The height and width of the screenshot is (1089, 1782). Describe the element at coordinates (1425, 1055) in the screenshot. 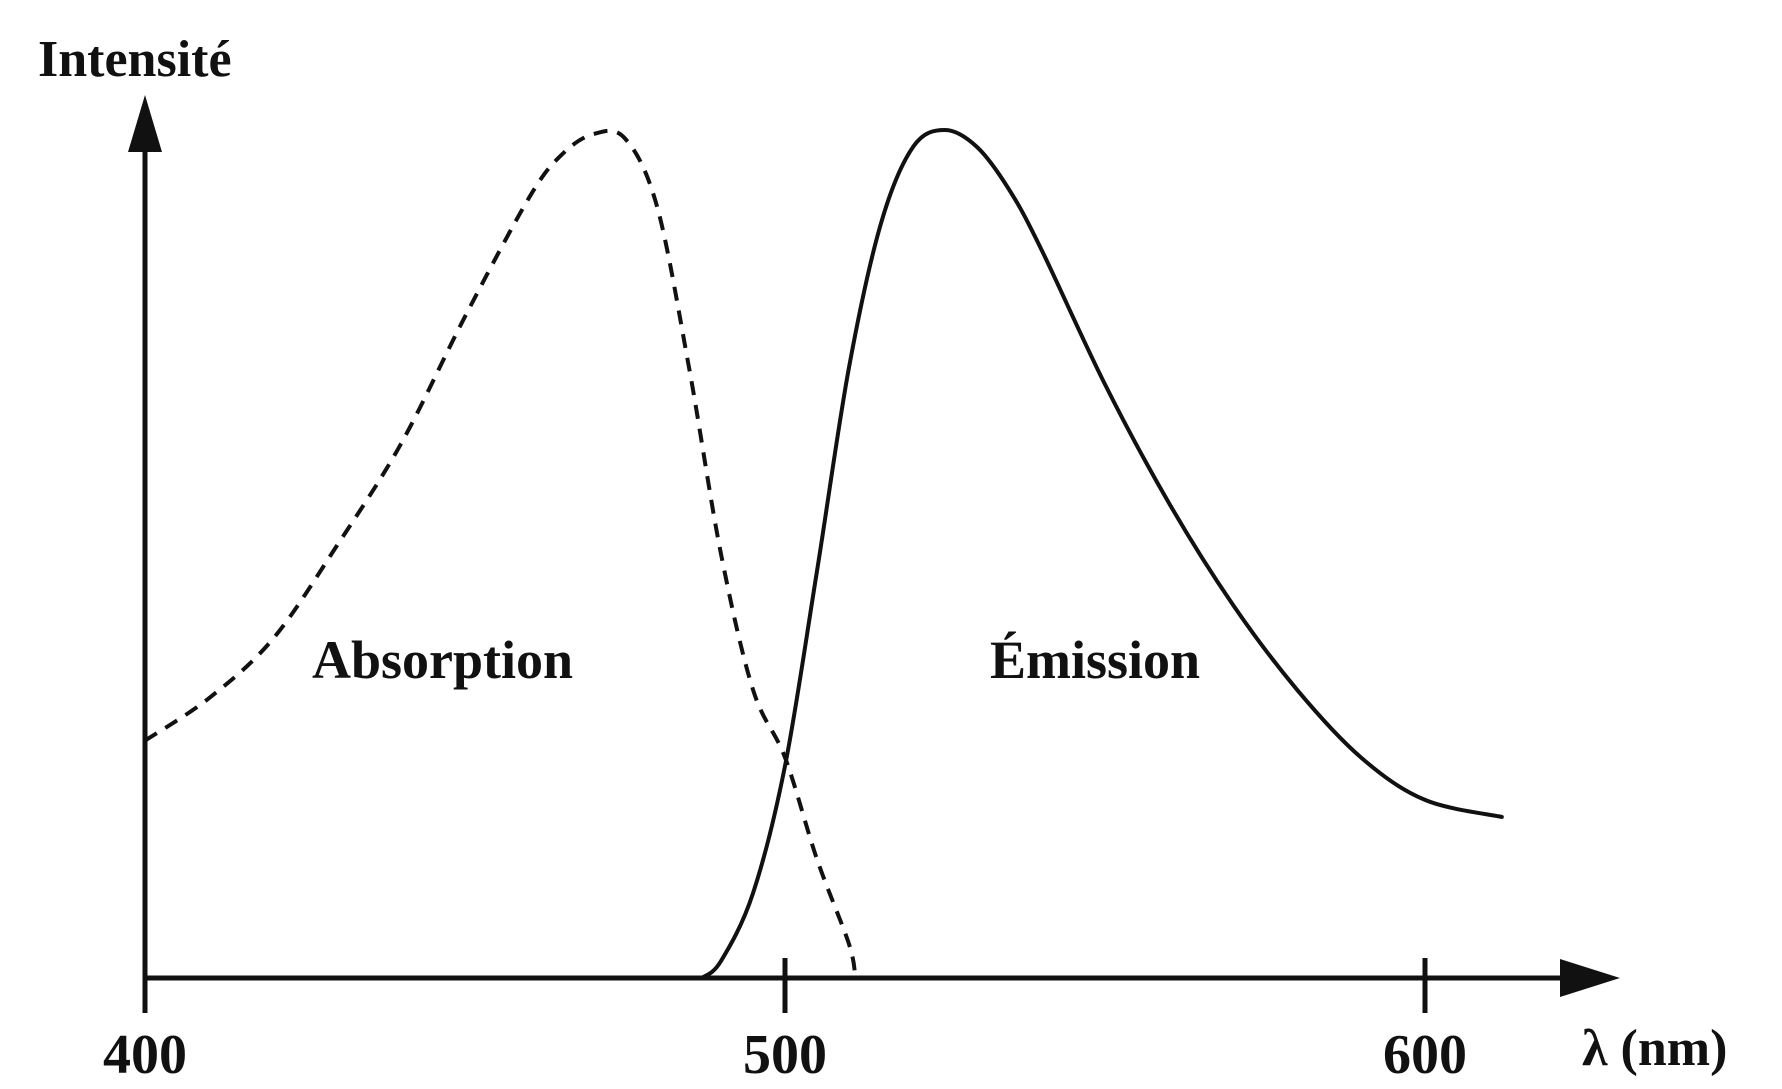

I see `x-tick-label: 600` at that location.